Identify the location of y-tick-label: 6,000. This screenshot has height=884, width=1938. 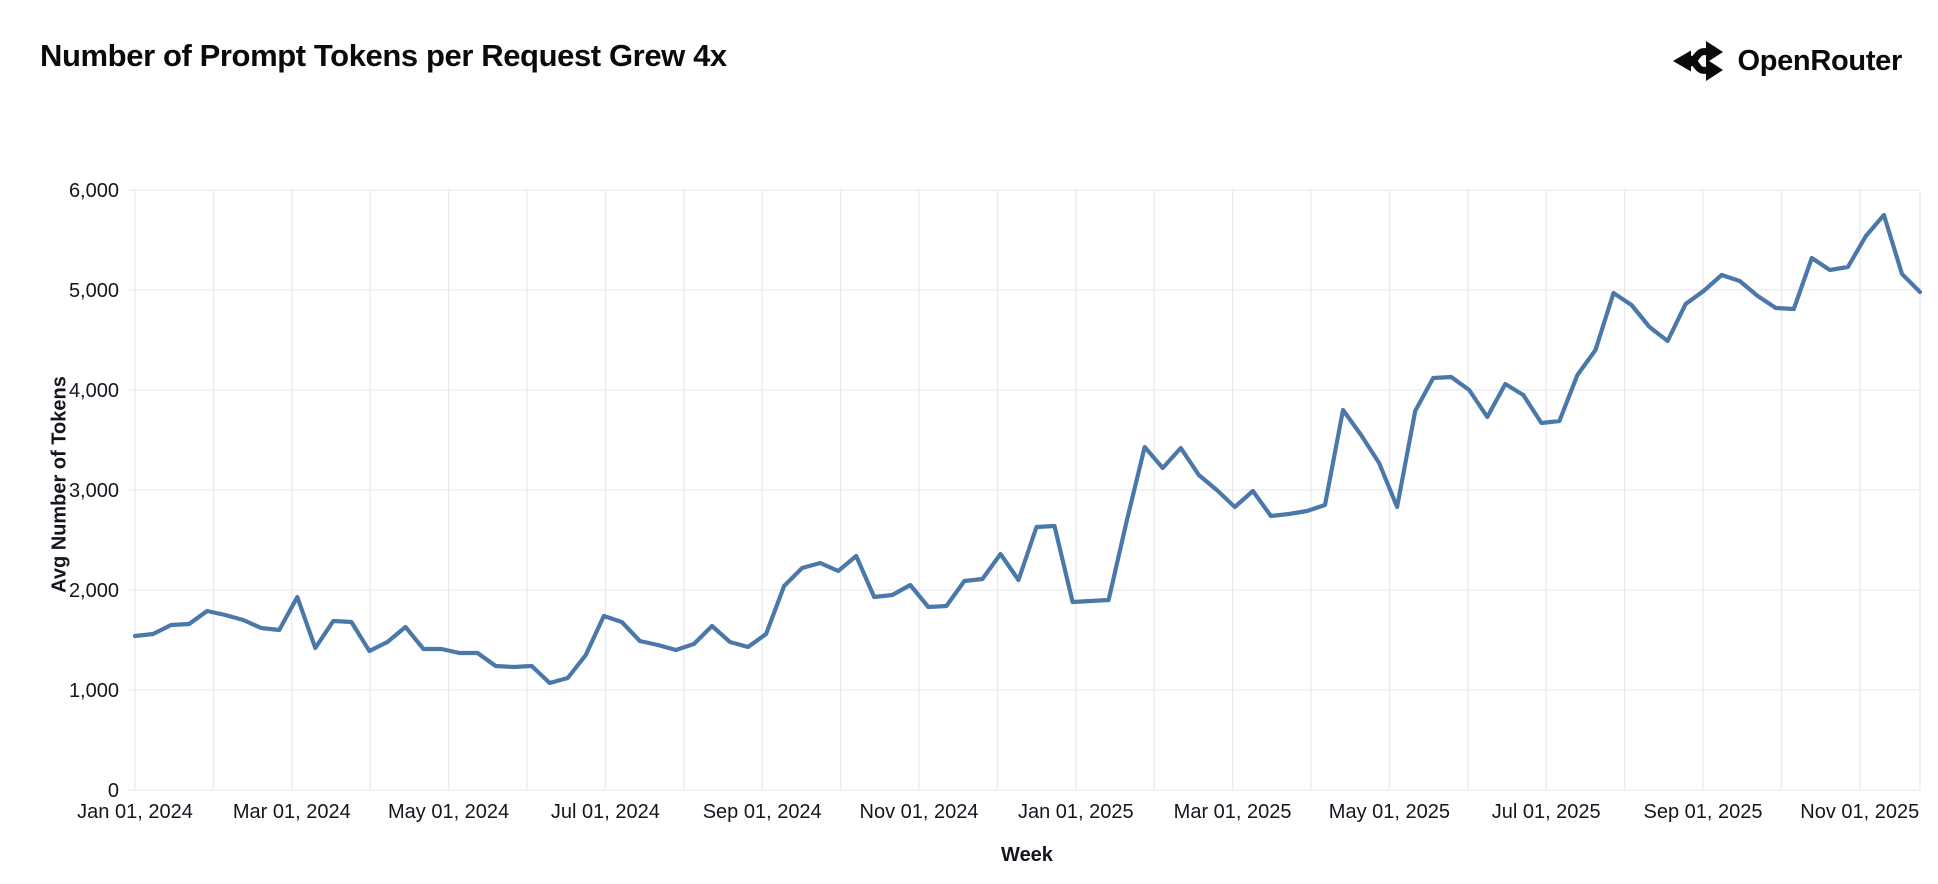
(94, 191).